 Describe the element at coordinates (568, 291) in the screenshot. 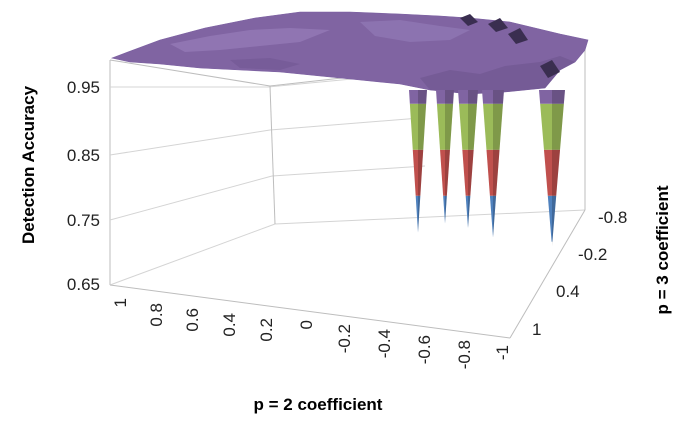

I see `y-tick-0.4: 0.4` at that location.